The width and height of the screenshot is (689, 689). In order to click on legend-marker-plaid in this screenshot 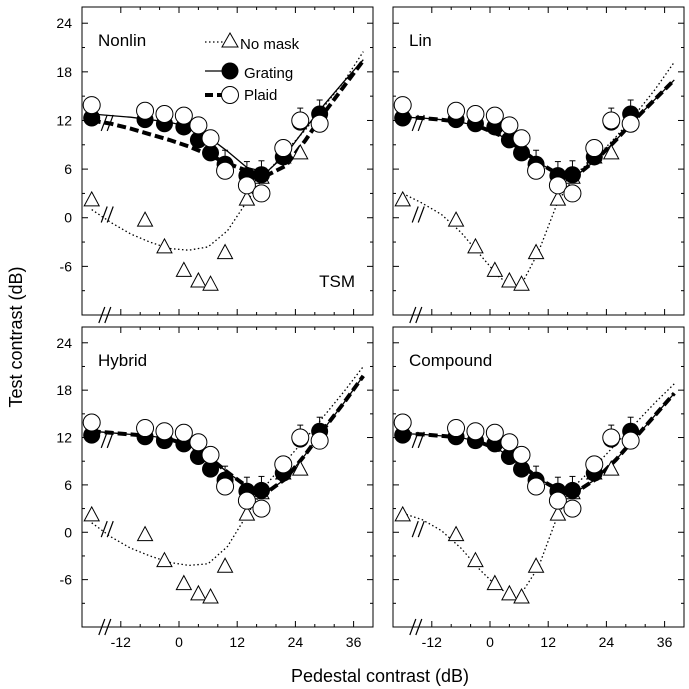, I will do `click(230, 95)`.